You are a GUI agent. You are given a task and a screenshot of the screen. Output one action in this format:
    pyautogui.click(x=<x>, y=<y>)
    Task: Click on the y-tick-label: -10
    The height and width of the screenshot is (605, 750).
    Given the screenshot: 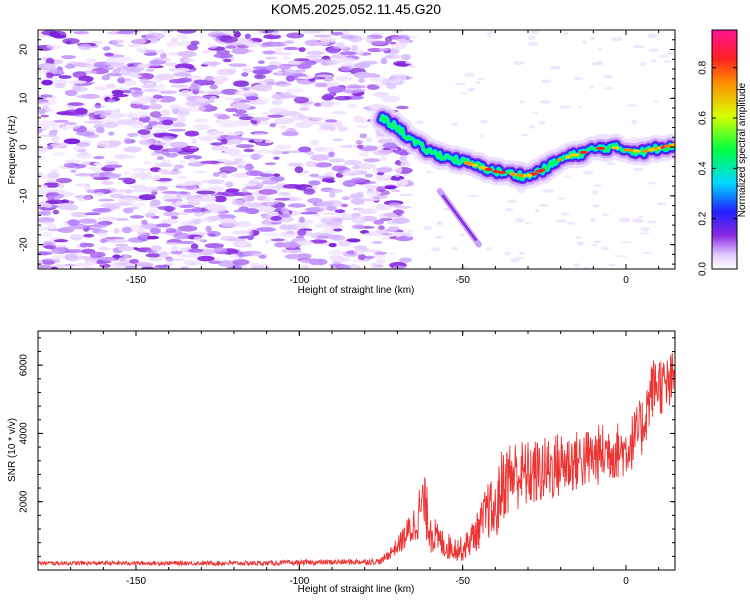 What is the action you would take?
    pyautogui.click(x=24, y=195)
    